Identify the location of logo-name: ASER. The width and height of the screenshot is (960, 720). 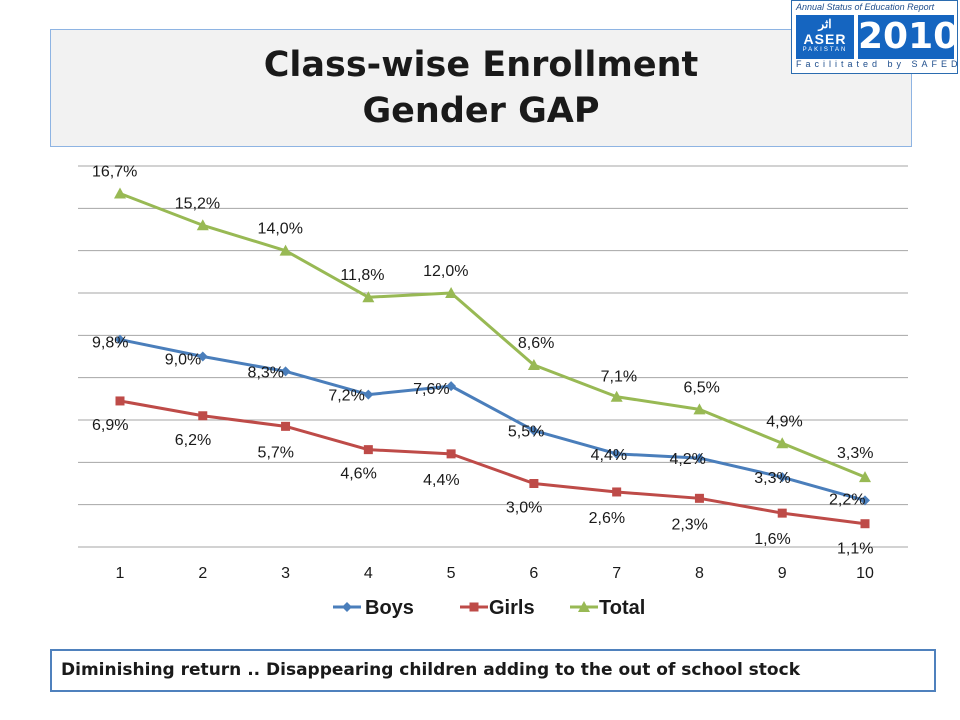
(825, 39).